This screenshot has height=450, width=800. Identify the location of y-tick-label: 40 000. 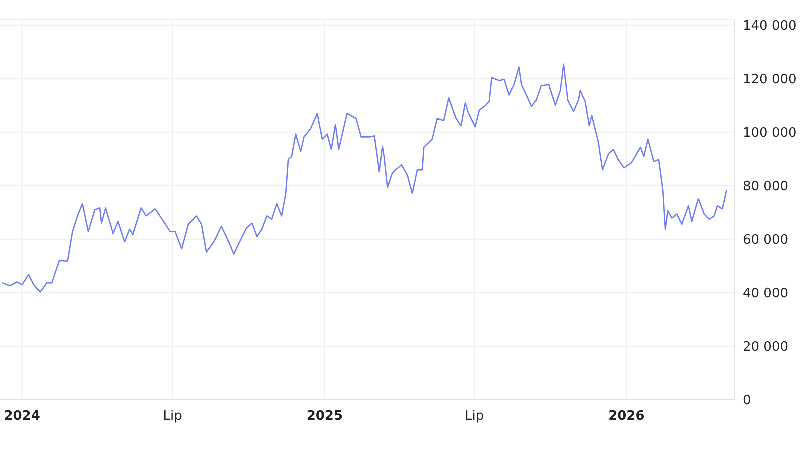
(765, 294).